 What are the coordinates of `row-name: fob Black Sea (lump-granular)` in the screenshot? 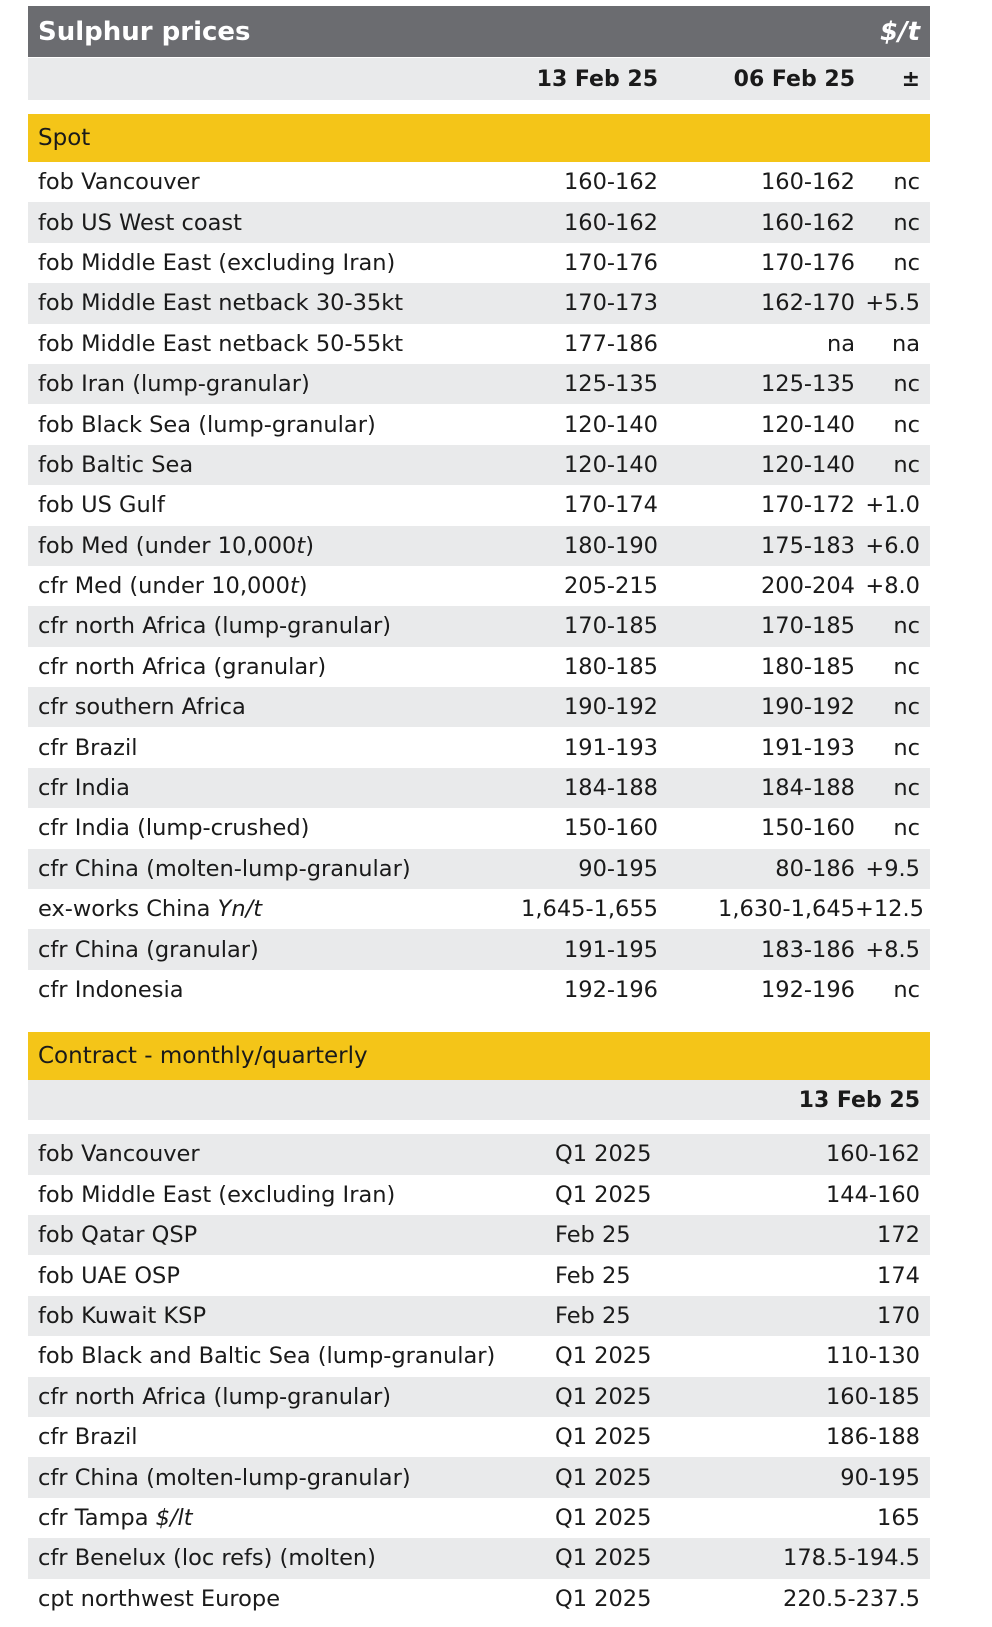 It's located at (258, 425).